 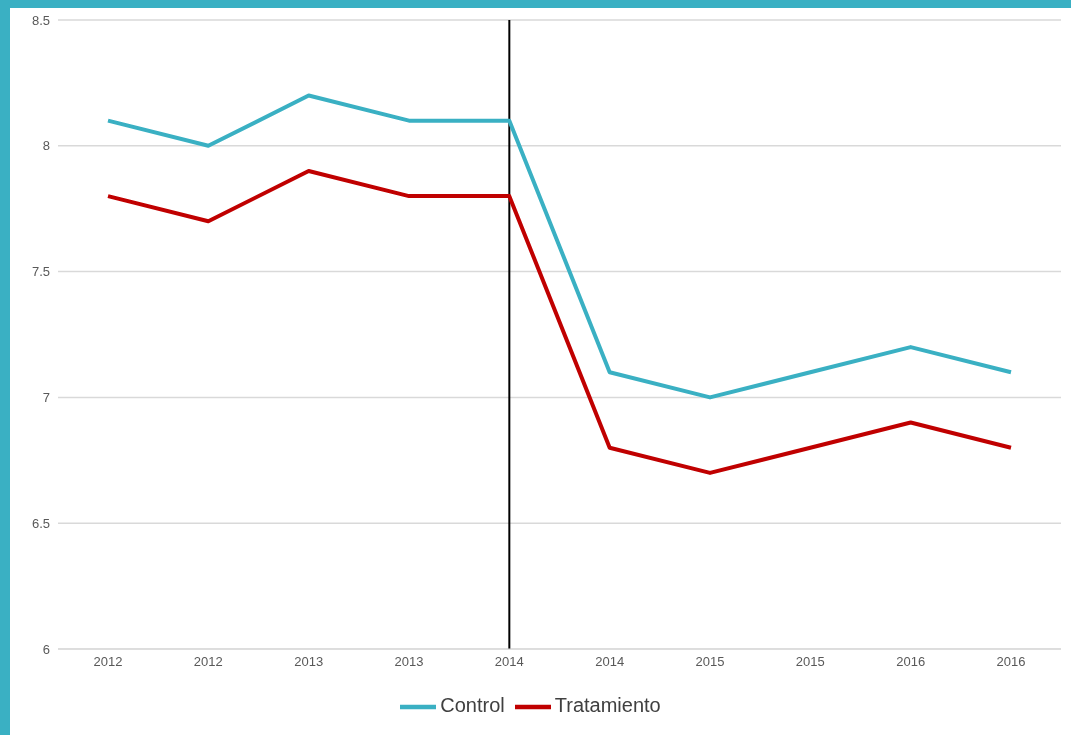 What do you see at coordinates (46, 398) in the screenshot?
I see `y-tick-label: 7` at bounding box center [46, 398].